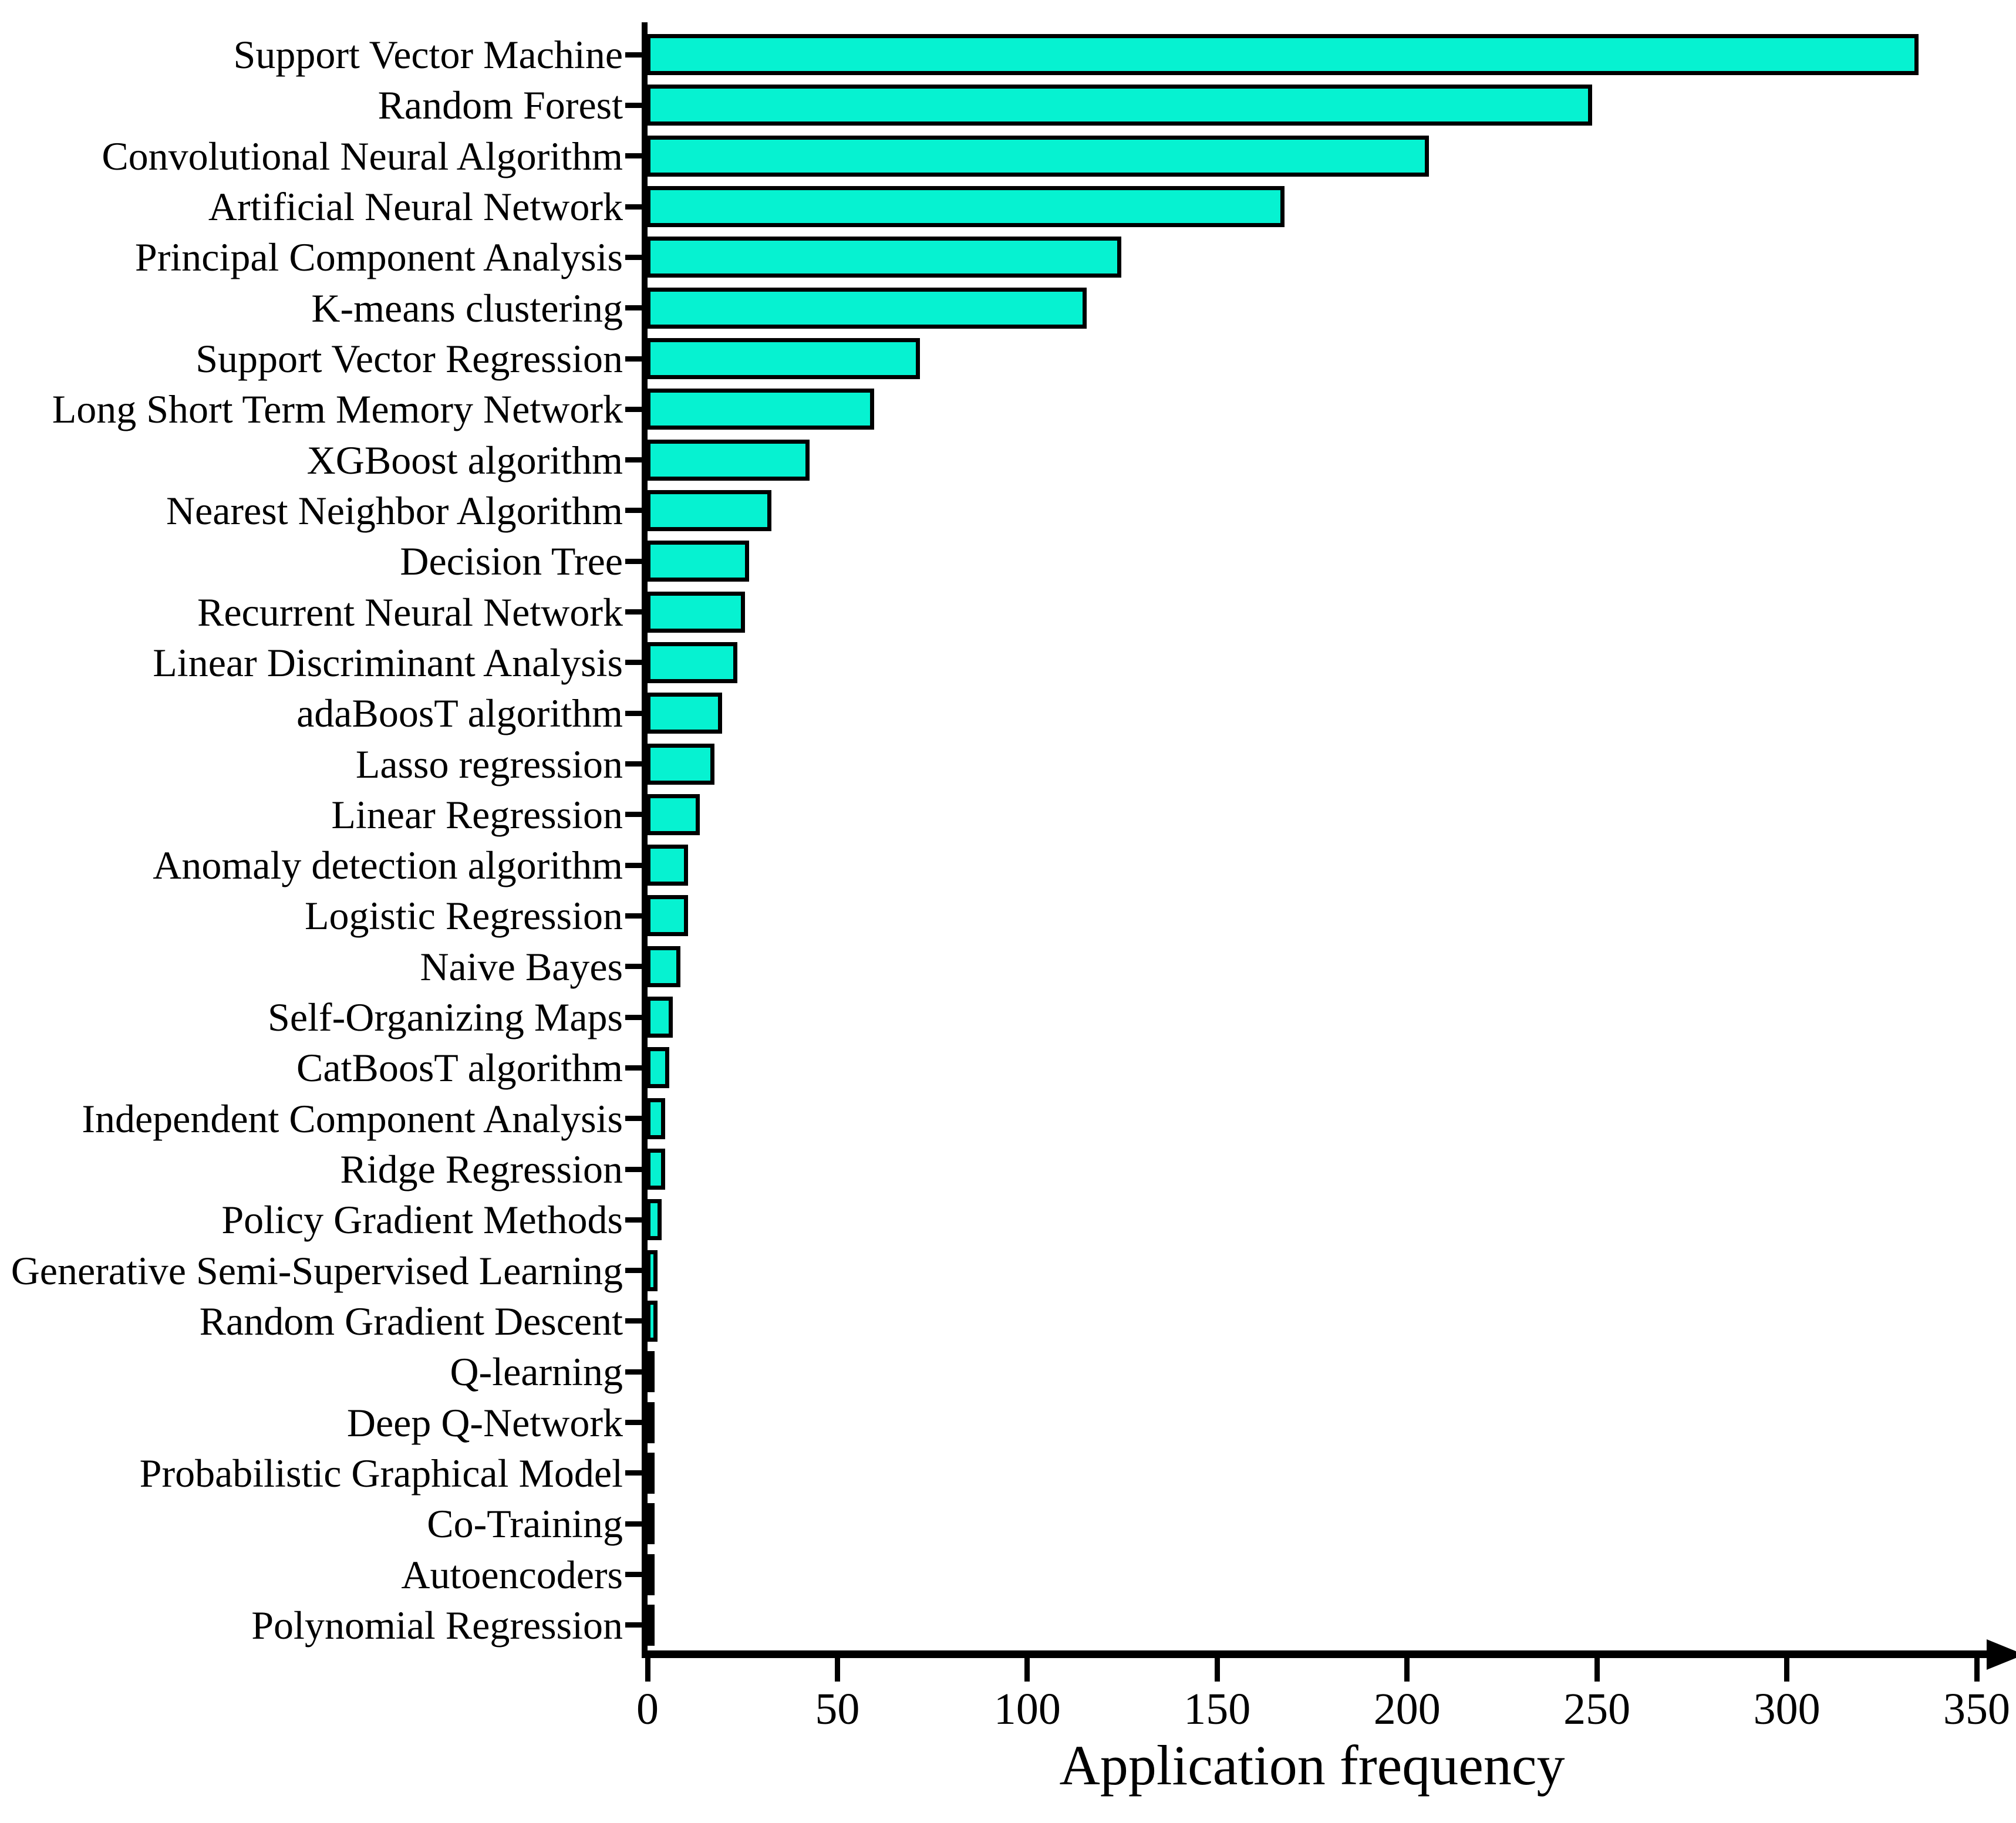 Image resolution: width=2016 pixels, height=1823 pixels. Describe the element at coordinates (467, 307) in the screenshot. I see `category-label: K-means clustering` at that location.